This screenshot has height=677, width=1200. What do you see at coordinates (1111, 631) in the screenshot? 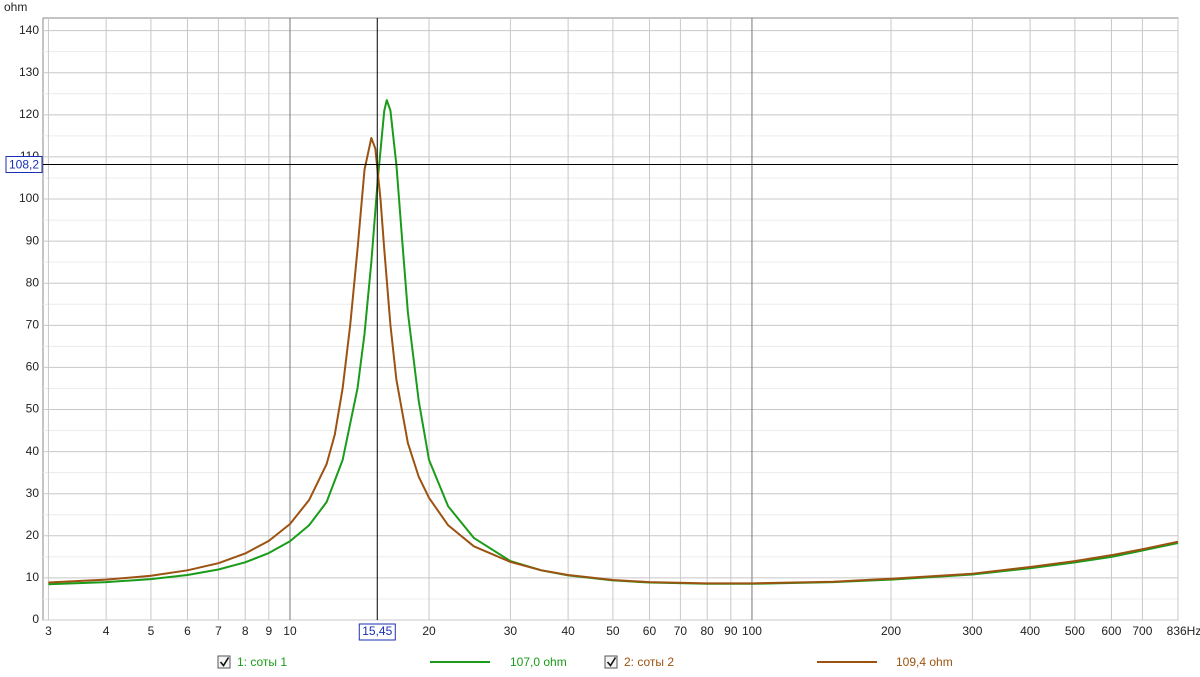
I see `x-tick-label: 600` at bounding box center [1111, 631].